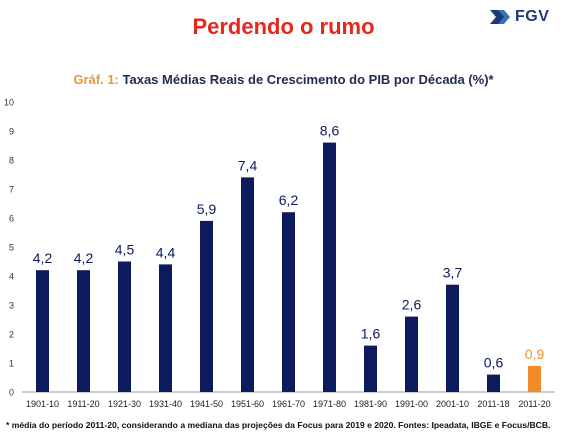 This screenshot has height=439, width=567. What do you see at coordinates (11, 132) in the screenshot?
I see `y-tick-label: 9` at bounding box center [11, 132].